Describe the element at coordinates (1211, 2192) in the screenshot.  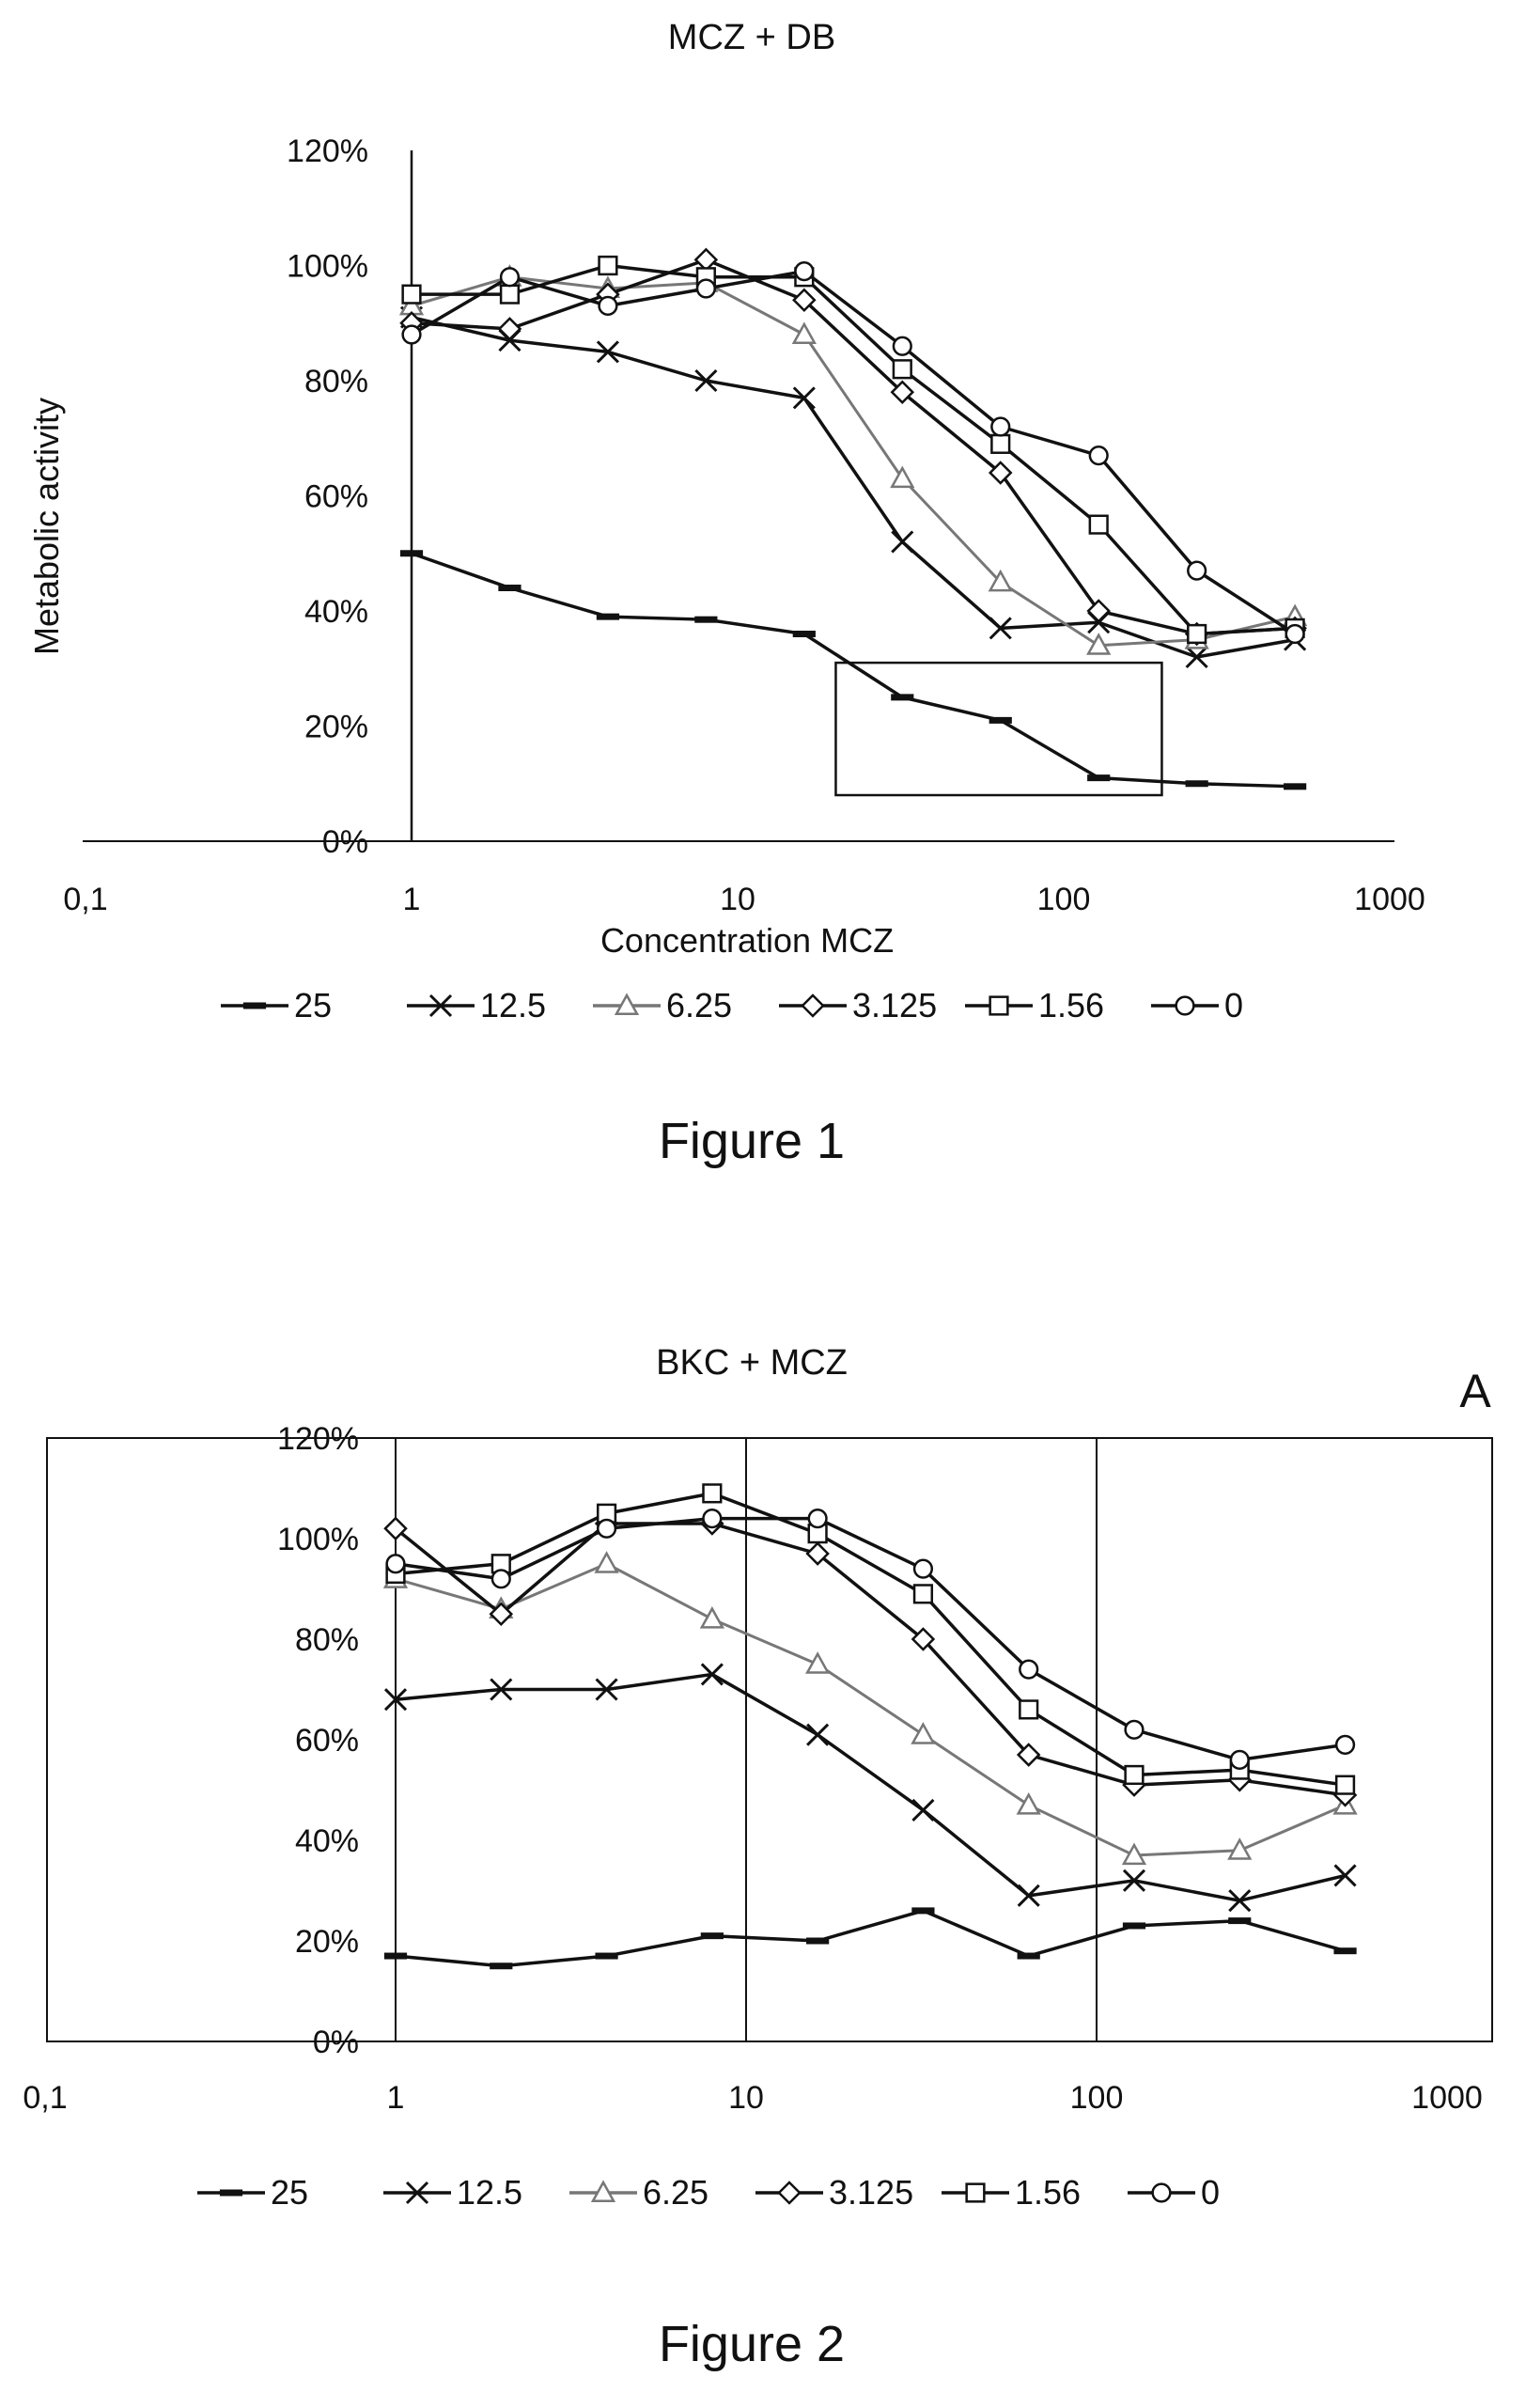
I see `legend-label: 0` at that location.